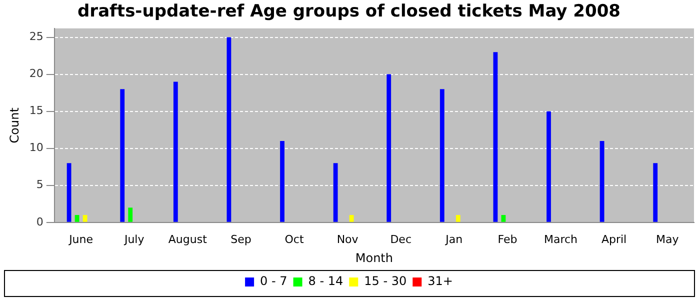 Image resolution: width=700 pixels, height=300 pixels. I want to click on y-tick-label: 5, so click(40, 185).